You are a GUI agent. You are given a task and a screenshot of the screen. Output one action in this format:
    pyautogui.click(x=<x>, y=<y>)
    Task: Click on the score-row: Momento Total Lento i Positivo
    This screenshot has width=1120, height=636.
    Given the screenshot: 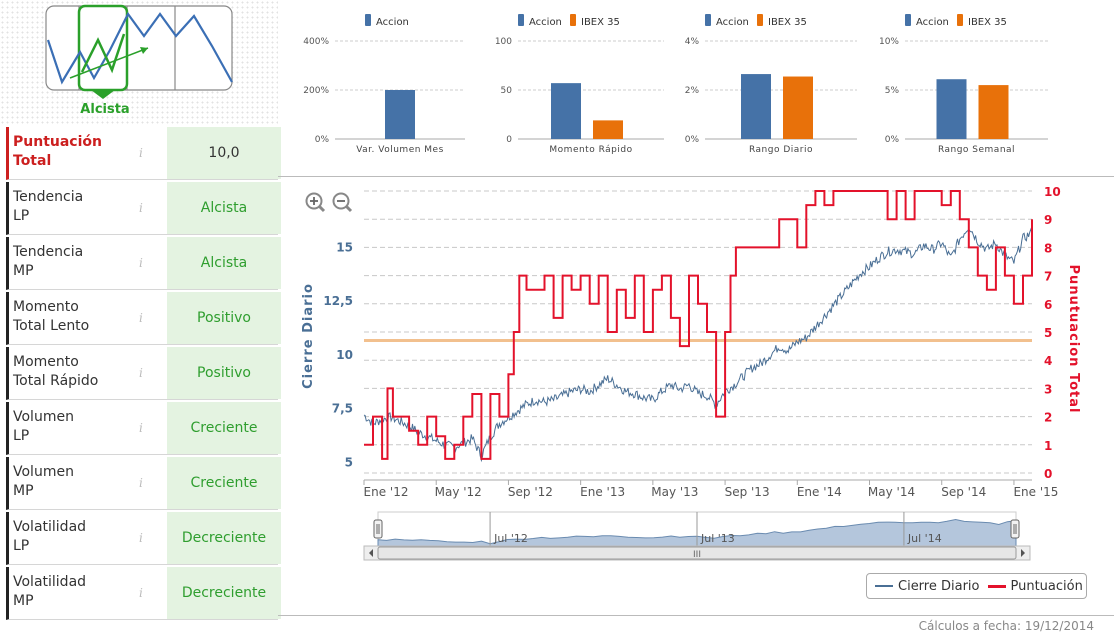 What is the action you would take?
    pyautogui.click(x=143, y=318)
    